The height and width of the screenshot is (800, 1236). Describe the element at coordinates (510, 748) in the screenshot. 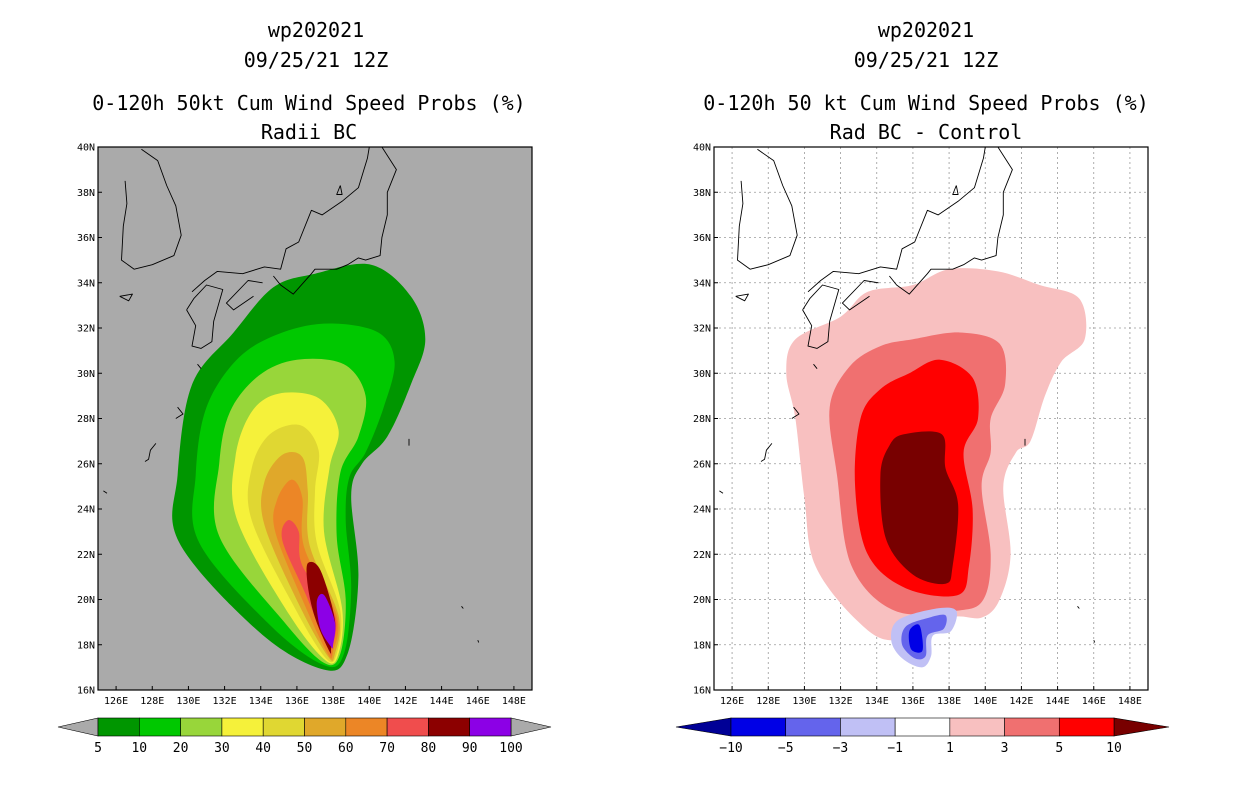

I see `colorbar-label: 100` at that location.